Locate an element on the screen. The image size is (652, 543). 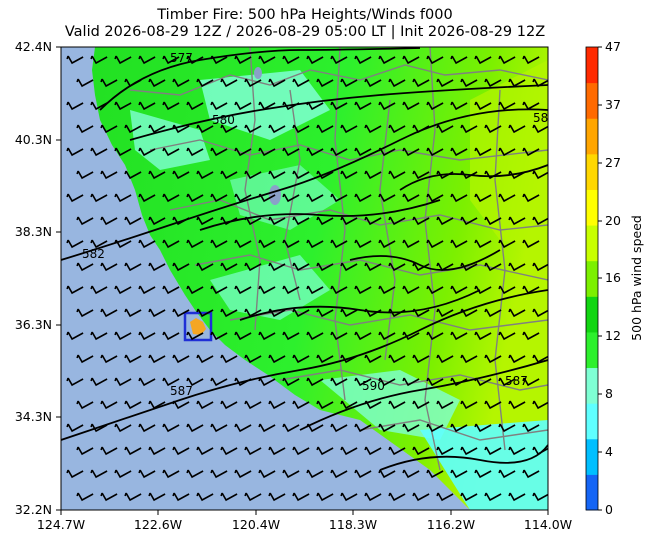
lon-tick-label: 120.4W is located at coordinates (256, 524).